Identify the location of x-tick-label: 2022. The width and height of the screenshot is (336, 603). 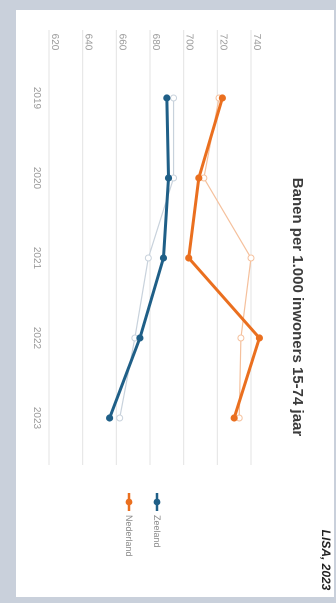
(36, 338).